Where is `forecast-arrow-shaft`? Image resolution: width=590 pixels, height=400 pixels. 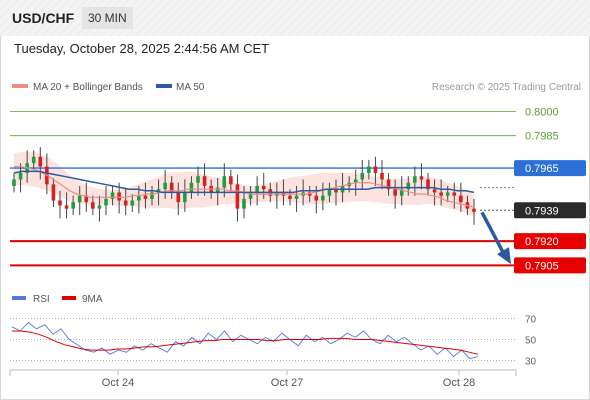 forecast-arrow-shaft is located at coordinates (493, 233).